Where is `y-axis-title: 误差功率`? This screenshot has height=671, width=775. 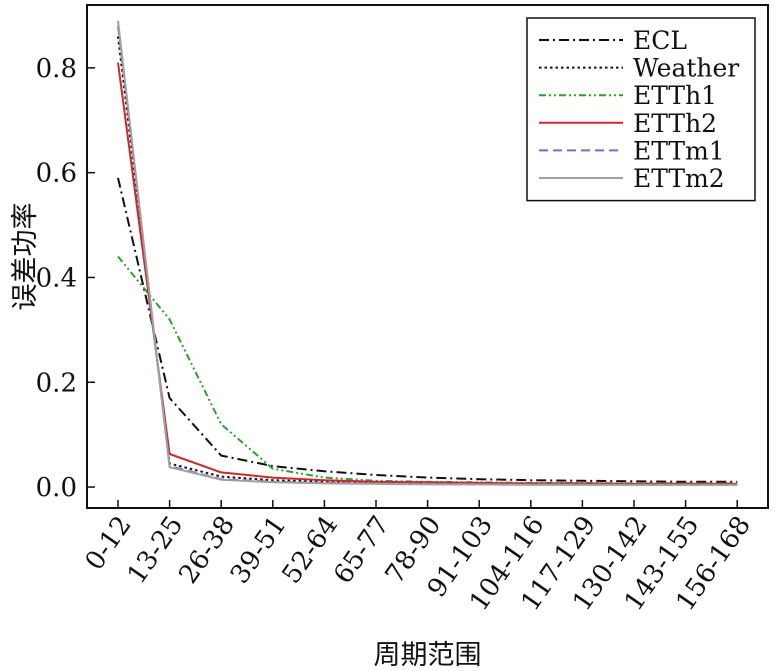
y-axis-title: 误差功率 is located at coordinates (25, 257).